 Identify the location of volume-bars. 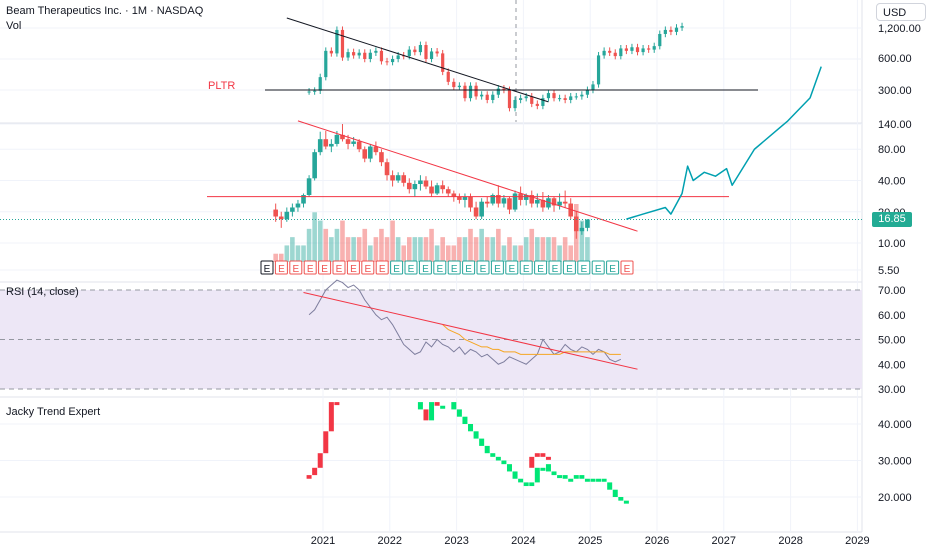
(431, 233).